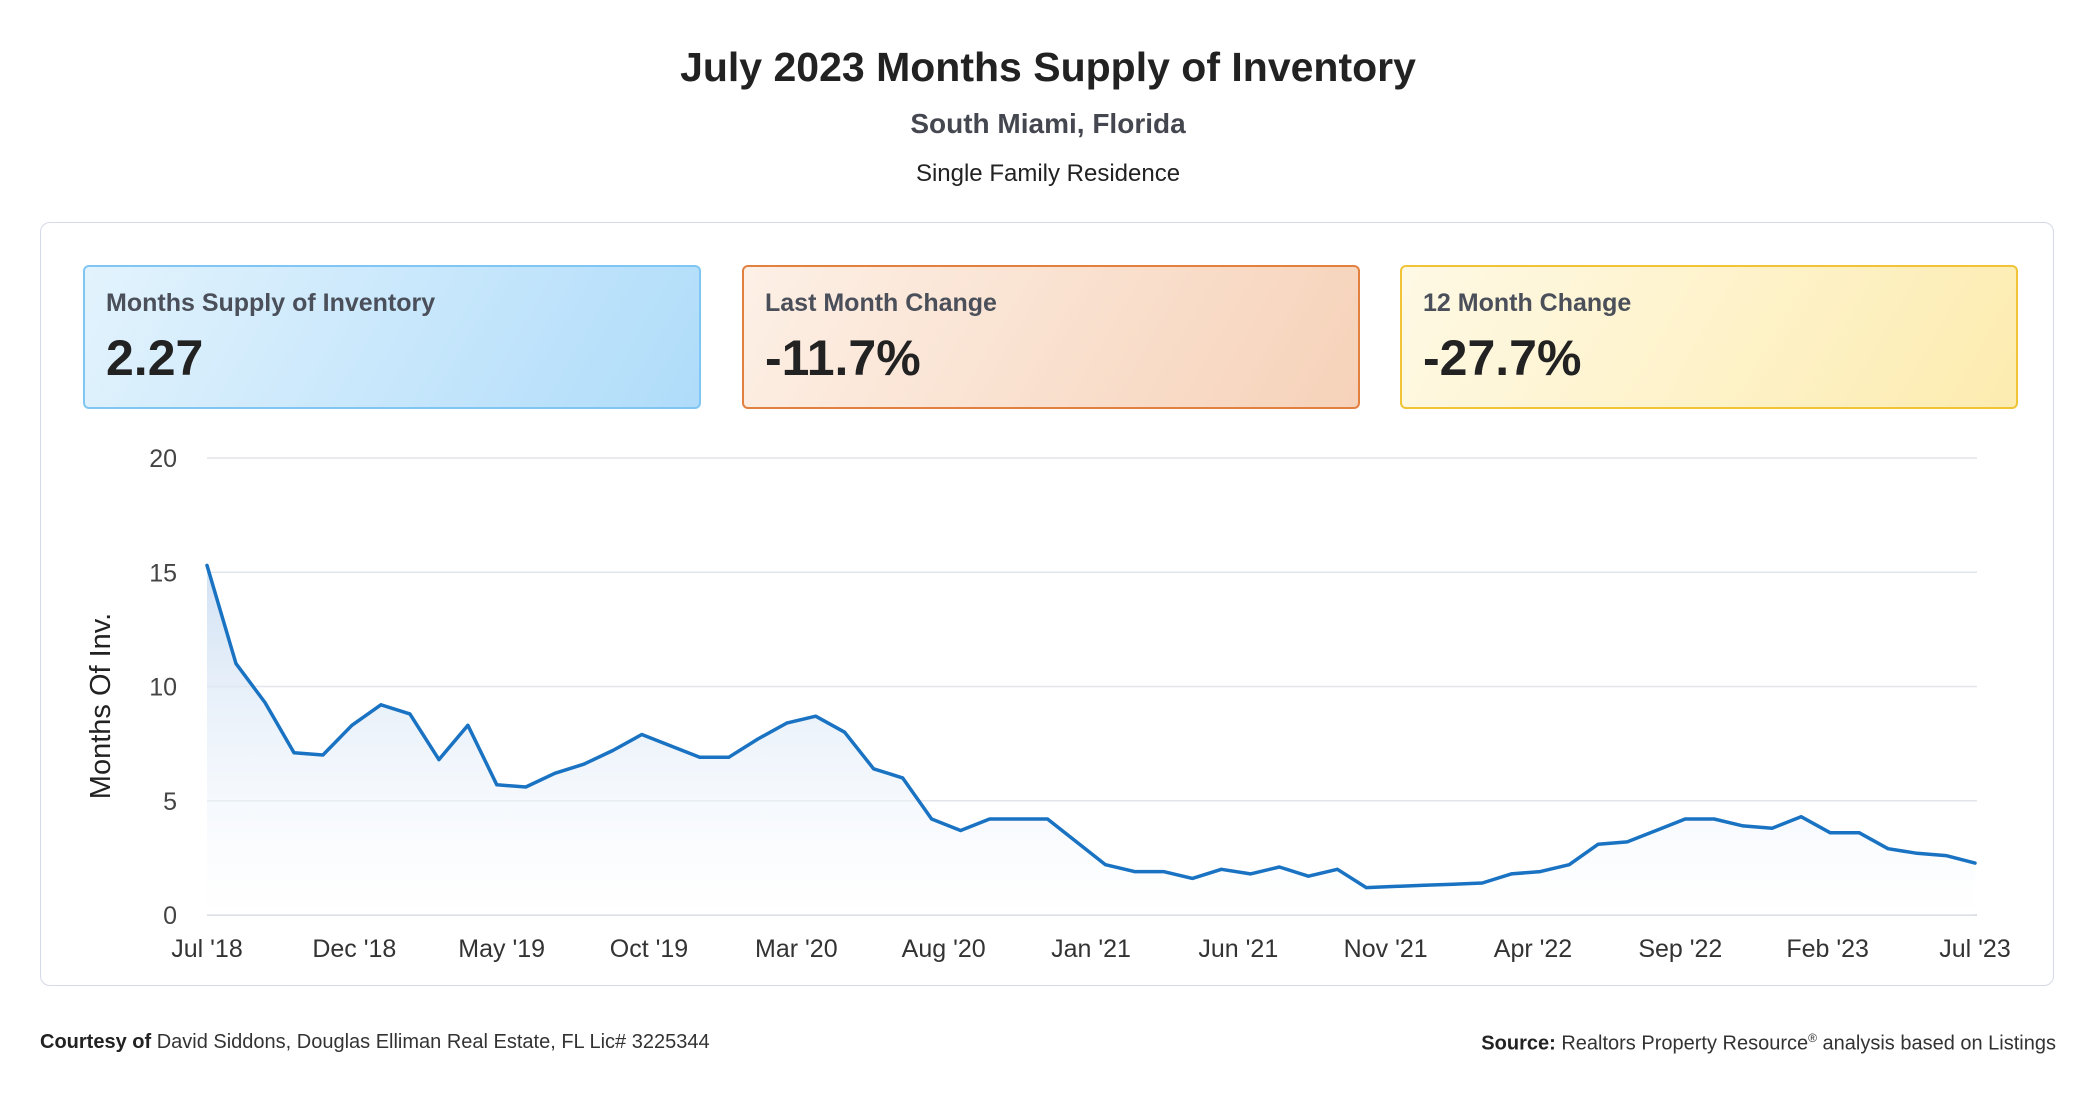 This screenshot has width=2096, height=1100. I want to click on page-title: July 2023 Months Supply of Inventory, so click(1048, 67).